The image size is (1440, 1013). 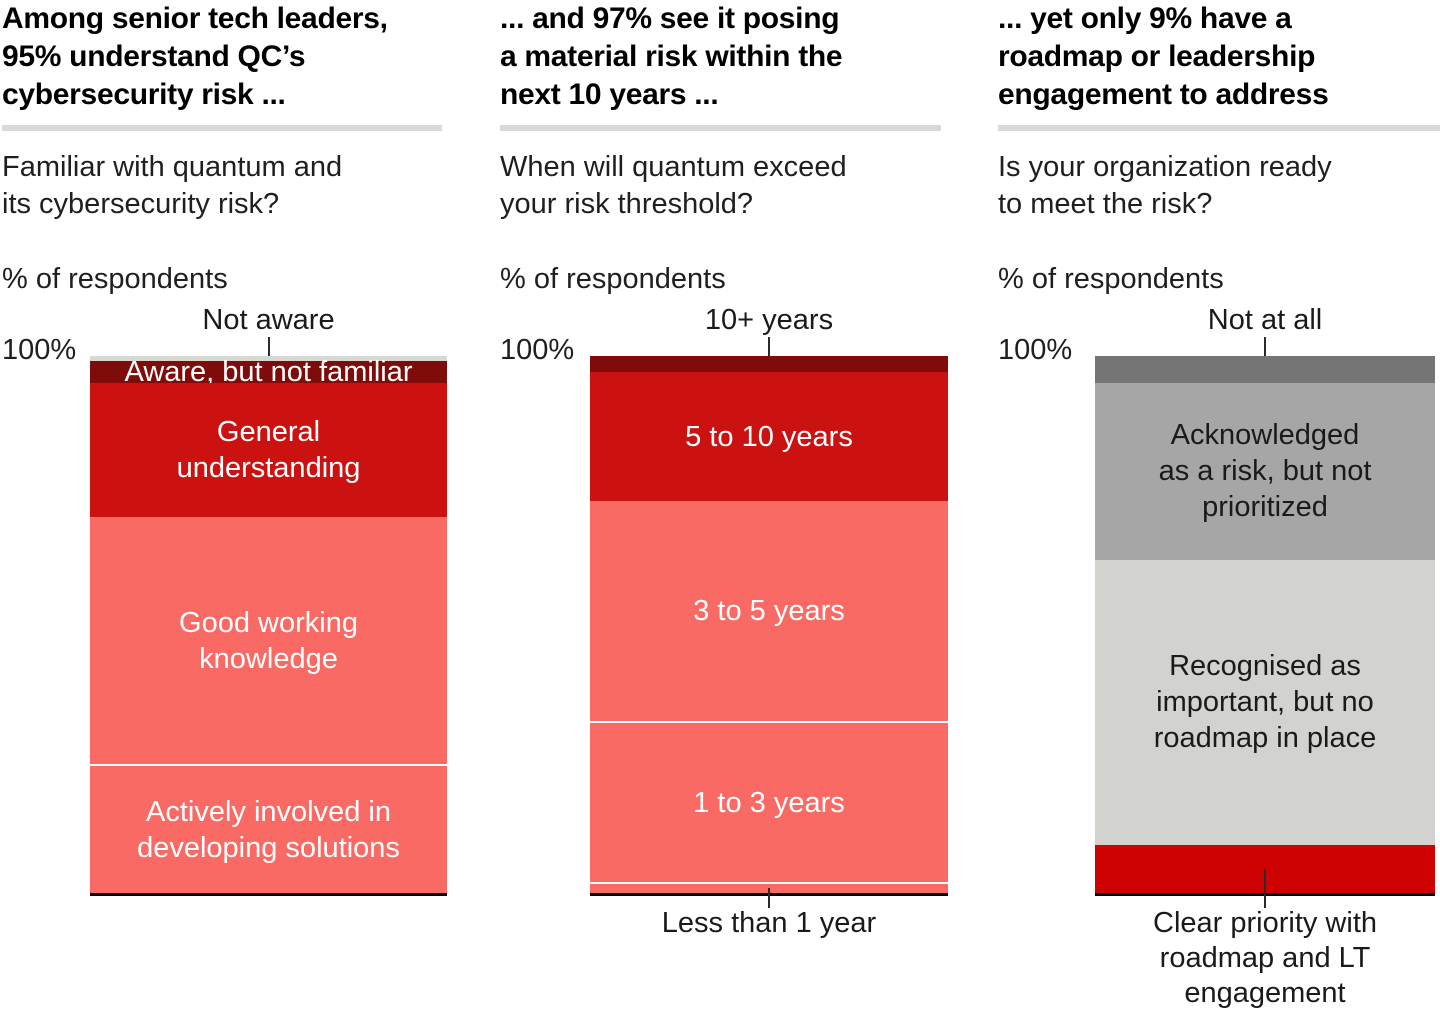 I want to click on segment-label-aware-but-not-familiar: Aware, but not familiar, so click(x=268, y=372).